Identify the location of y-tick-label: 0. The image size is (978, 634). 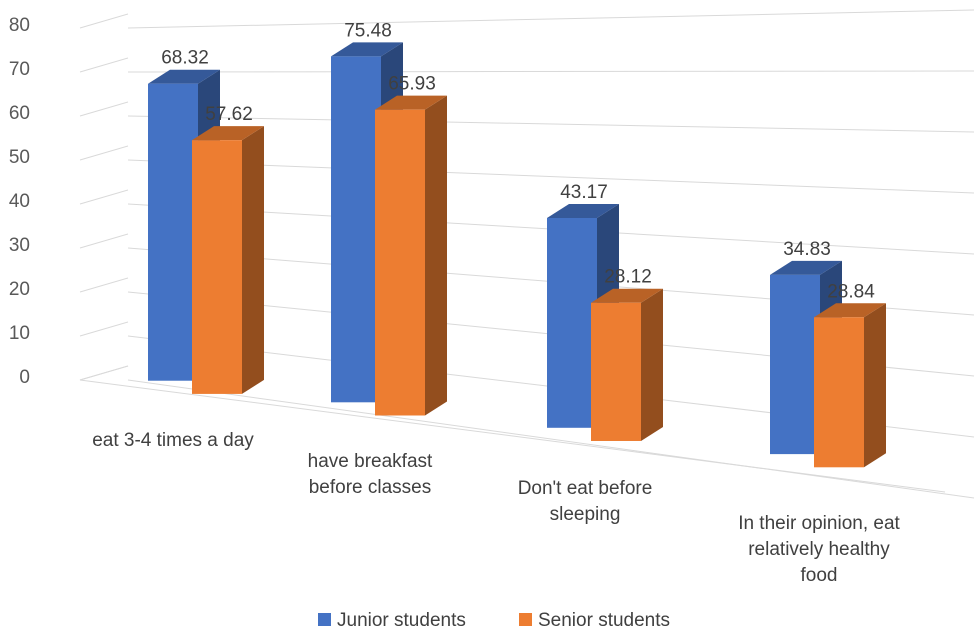
(24, 377).